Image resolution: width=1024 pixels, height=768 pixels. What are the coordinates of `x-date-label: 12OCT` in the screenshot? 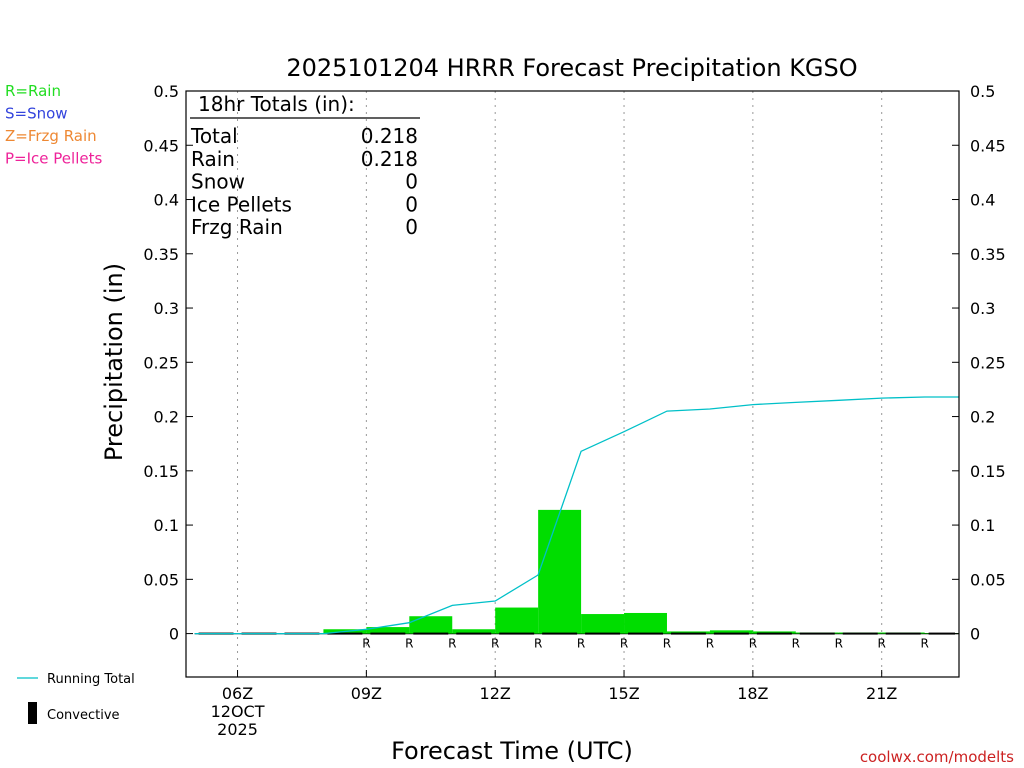 It's located at (238, 711).